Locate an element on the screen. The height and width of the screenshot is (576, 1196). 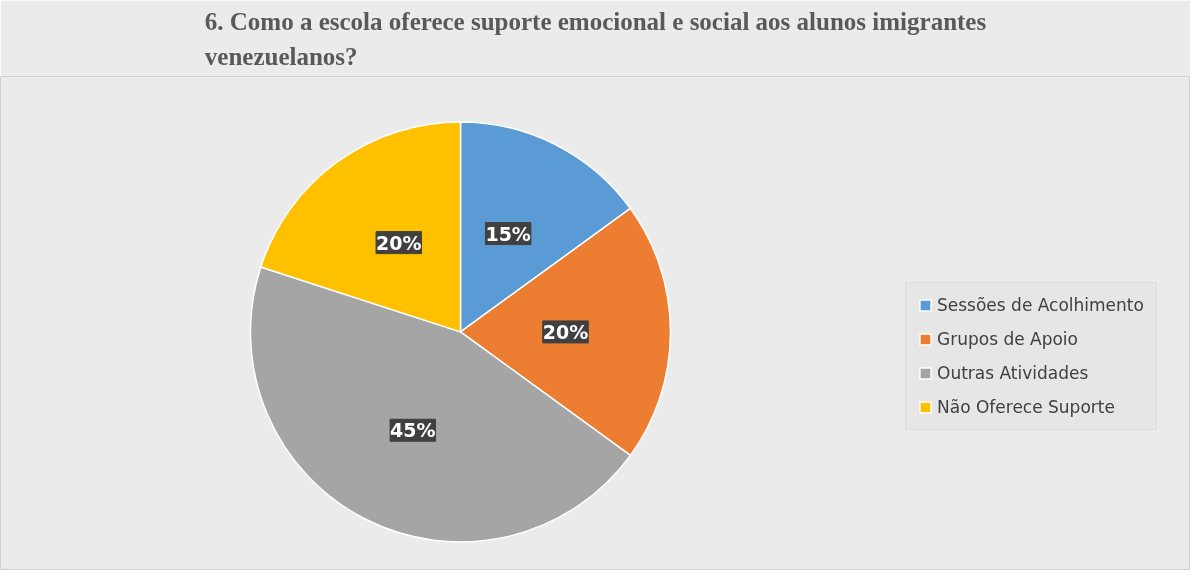
legend-label: Grupos de Apoio is located at coordinates (1007, 339).